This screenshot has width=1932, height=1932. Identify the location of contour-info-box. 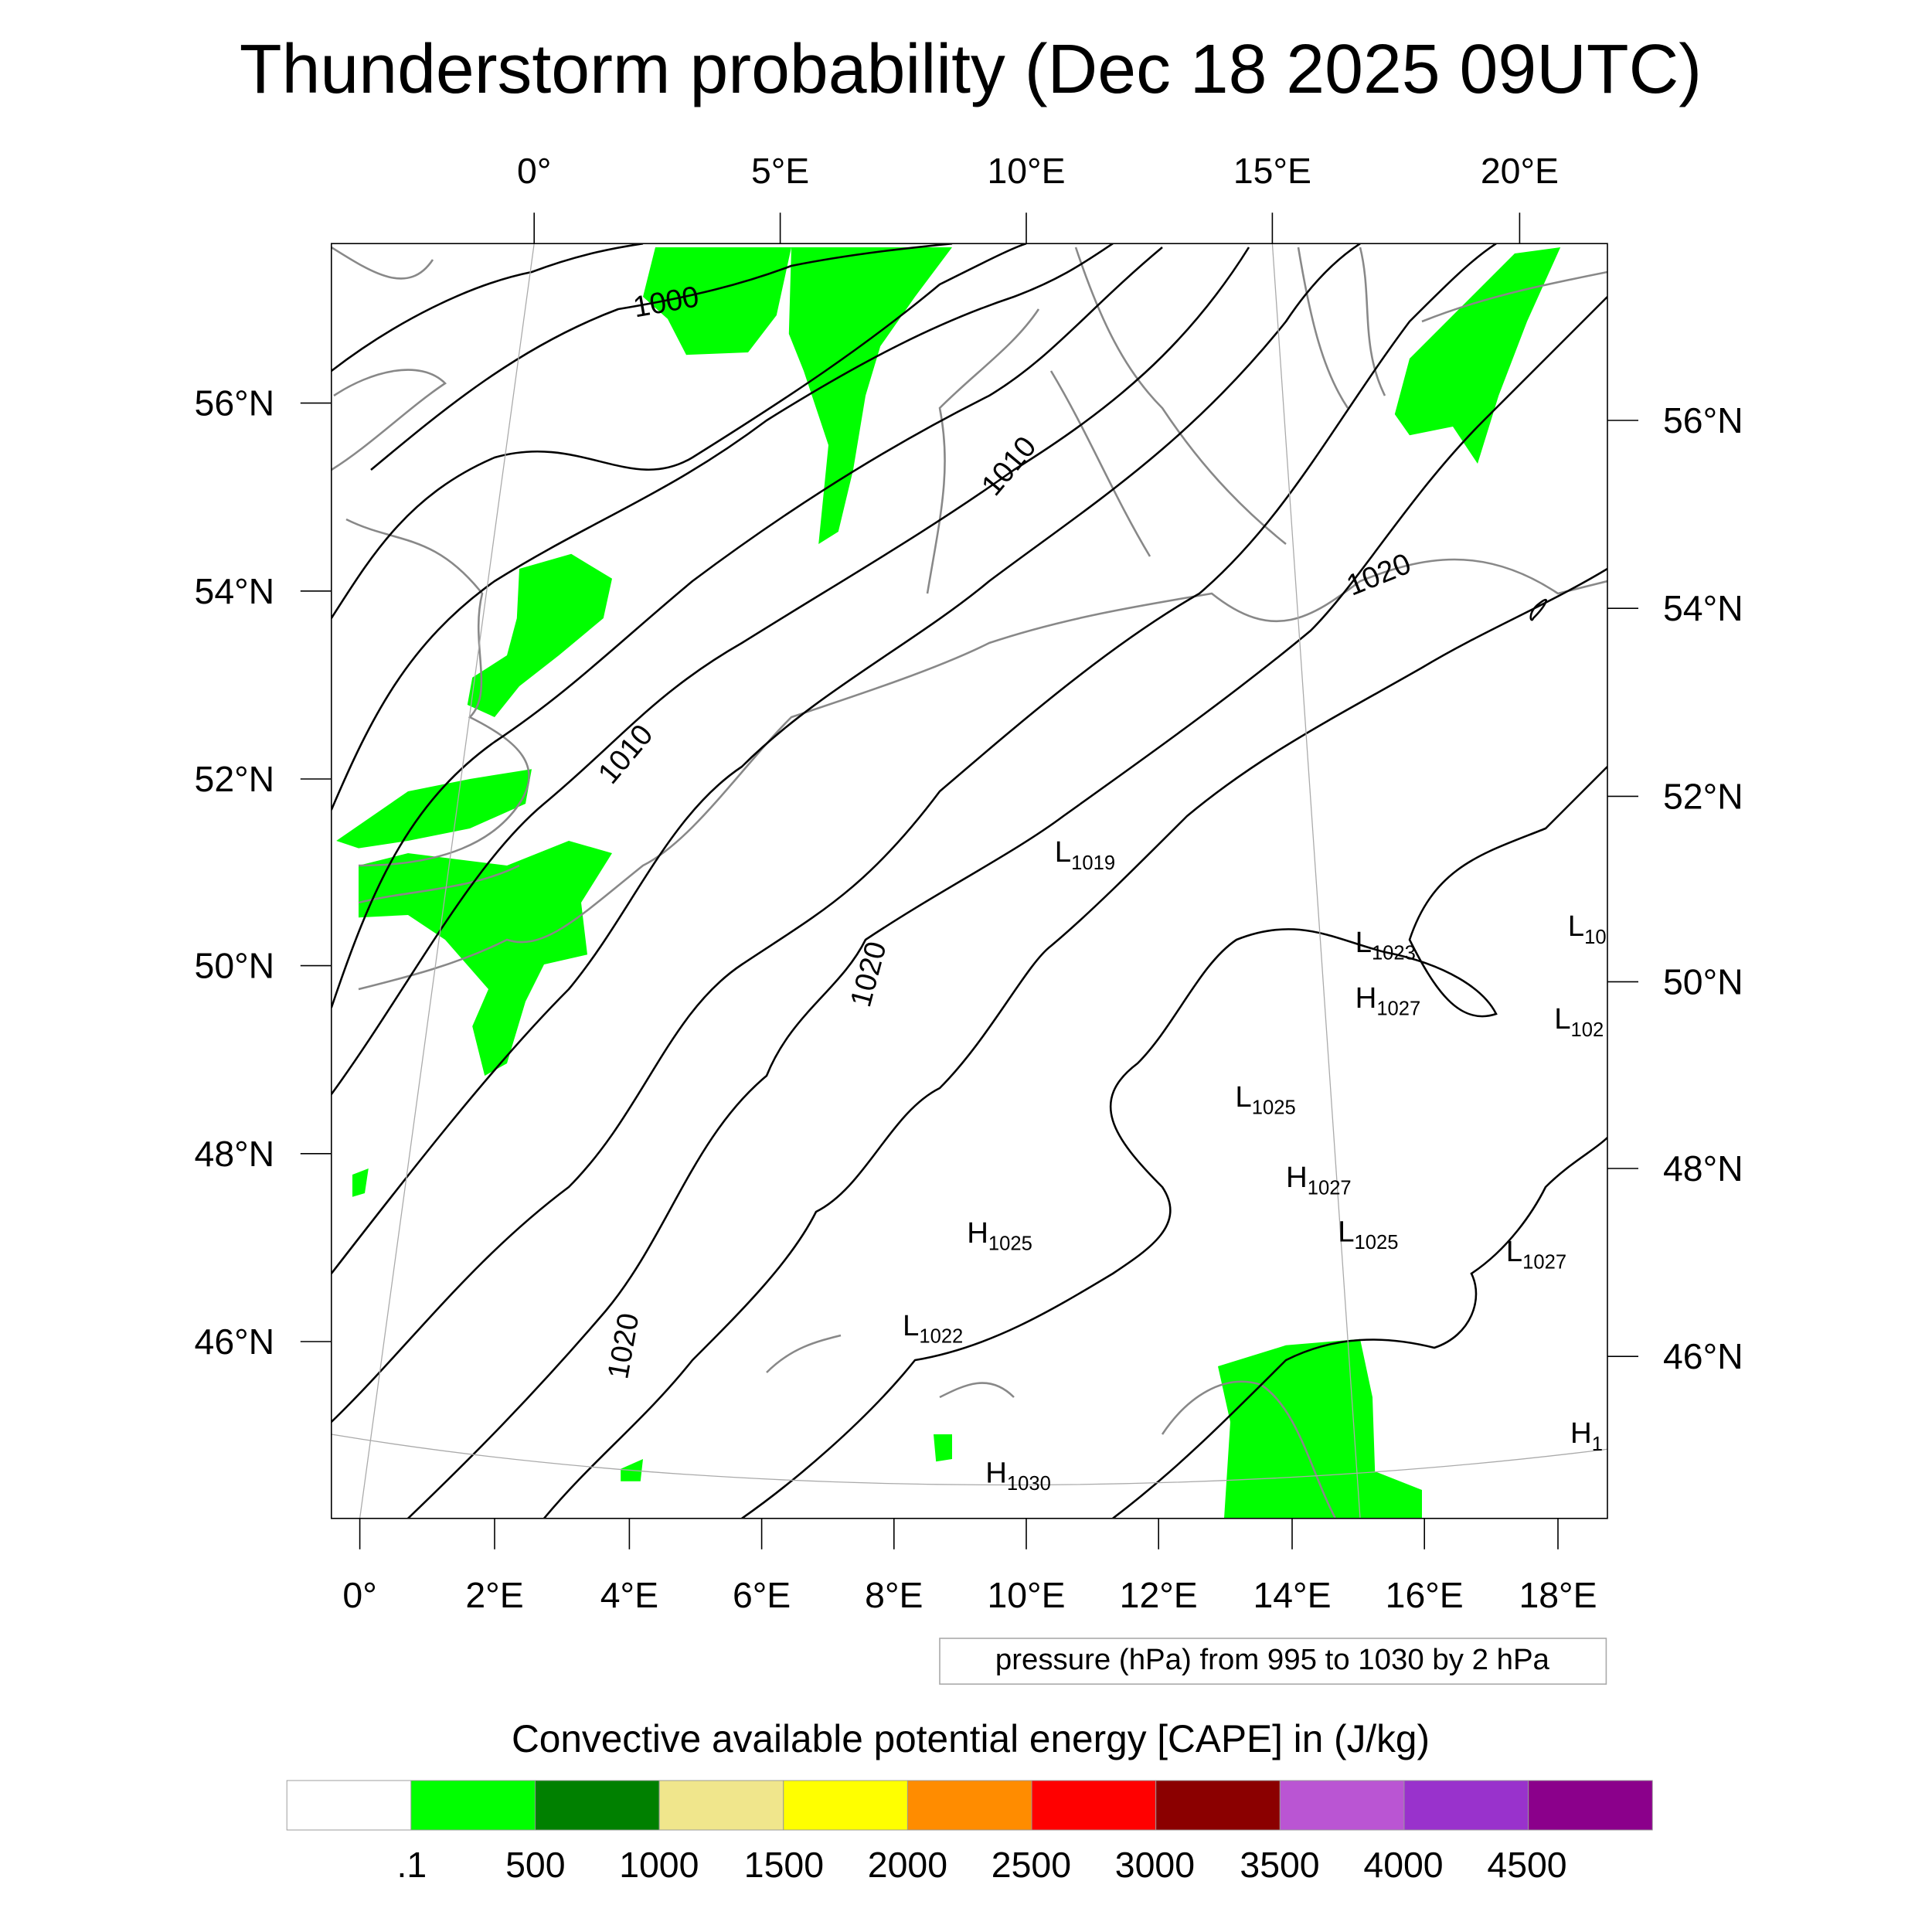
(1273, 1661).